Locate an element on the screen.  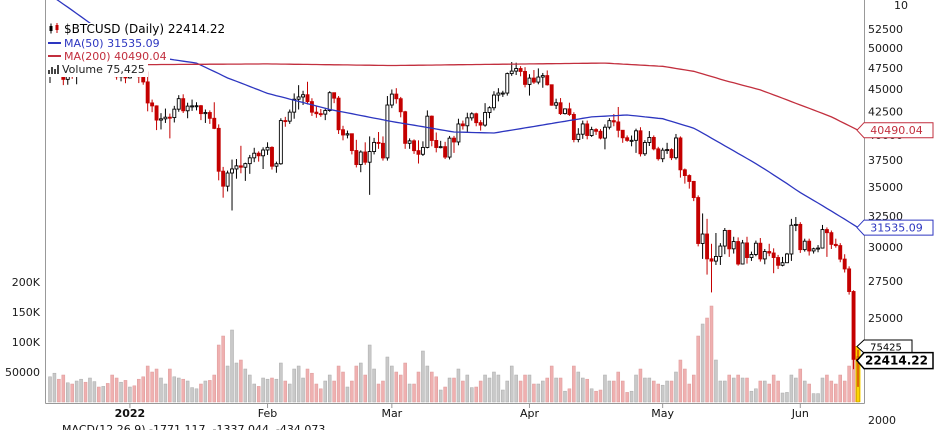
ma50-legend-row: MA(50) 31535.09 is located at coordinates (104, 43).